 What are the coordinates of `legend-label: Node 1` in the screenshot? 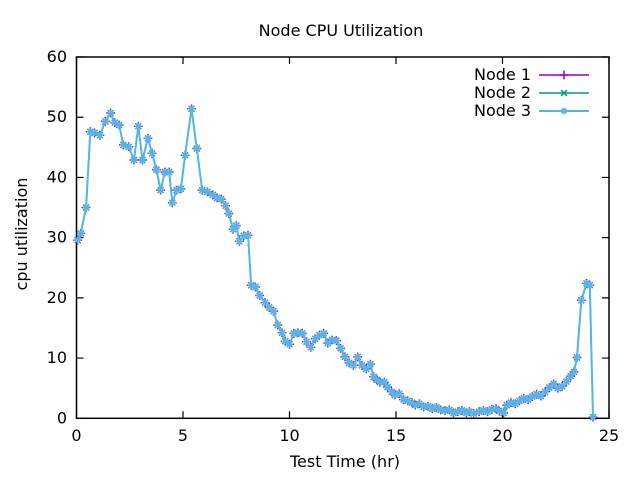 It's located at (502, 74).